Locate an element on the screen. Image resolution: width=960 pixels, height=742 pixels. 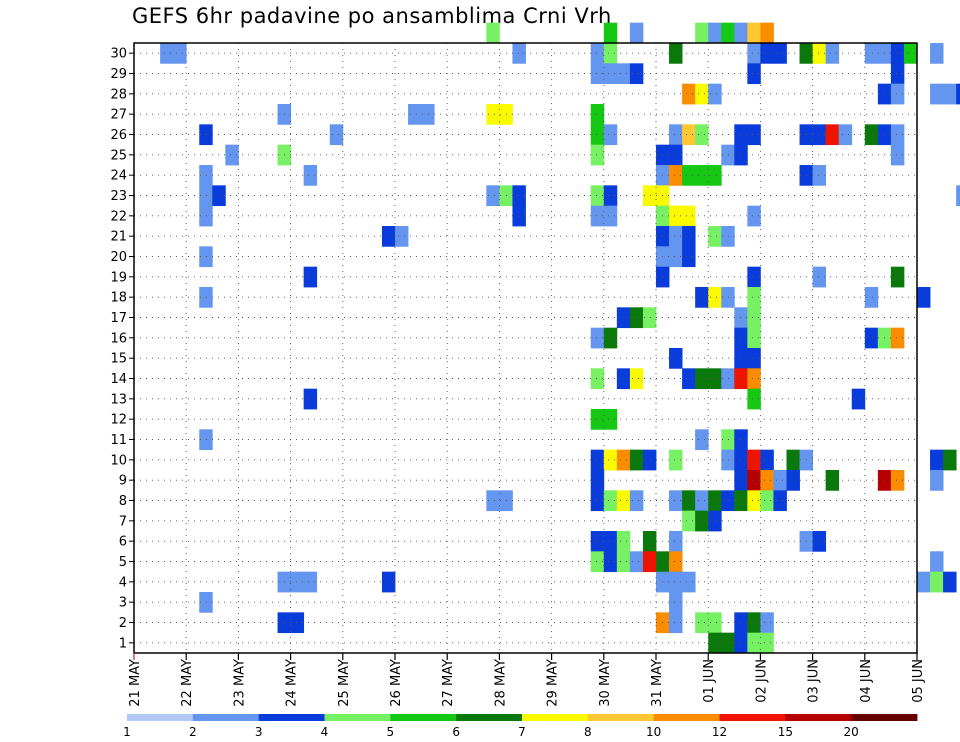
x-tick-label: 22 MAY is located at coordinates (187, 683).